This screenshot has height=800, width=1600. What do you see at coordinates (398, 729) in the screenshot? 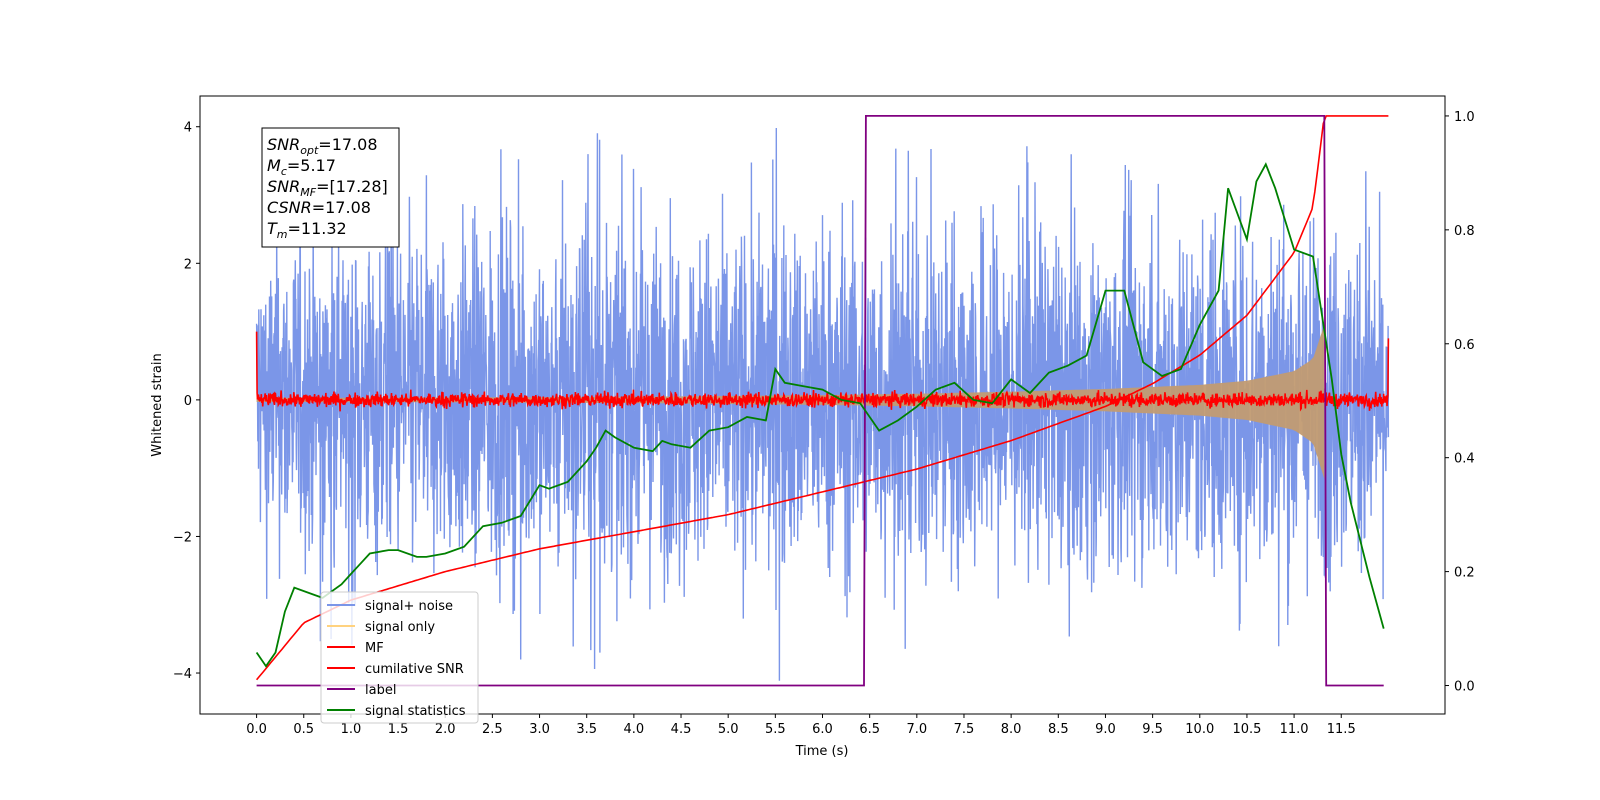
I see `x-tick-label: 1.5` at bounding box center [398, 729].